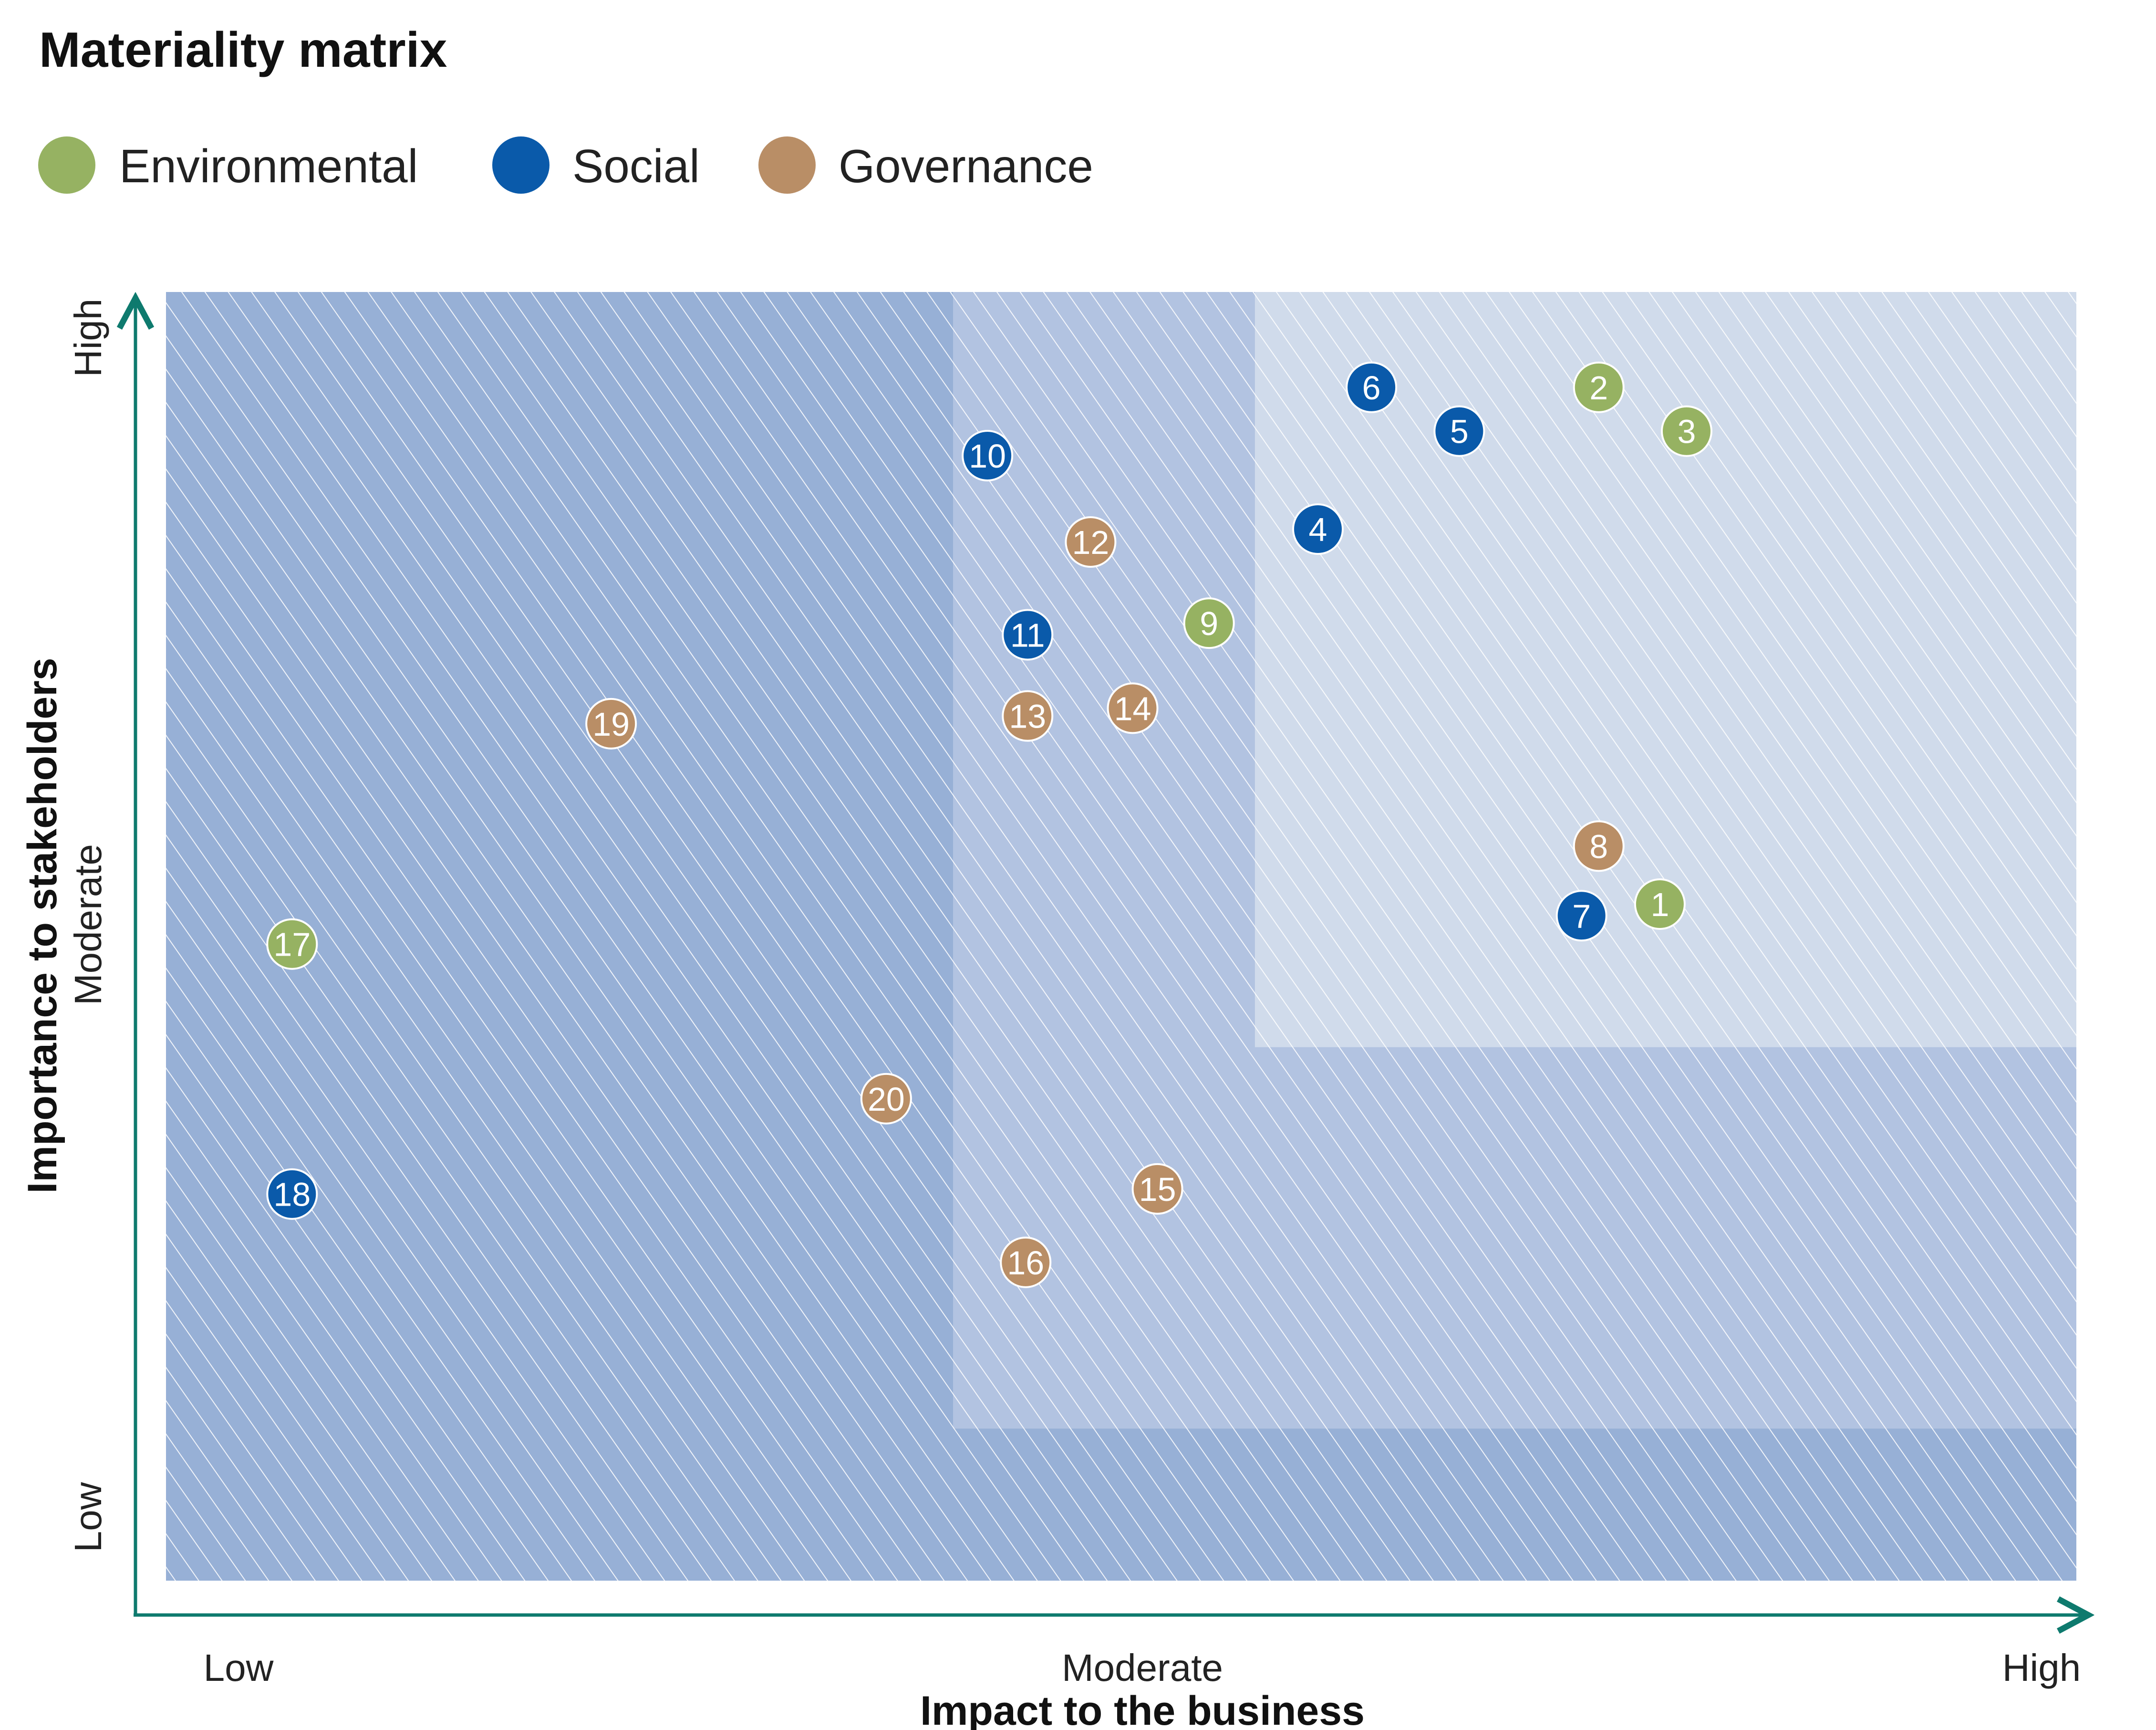 The image size is (2156, 1730). I want to click on point-8: 8, so click(1599, 846).